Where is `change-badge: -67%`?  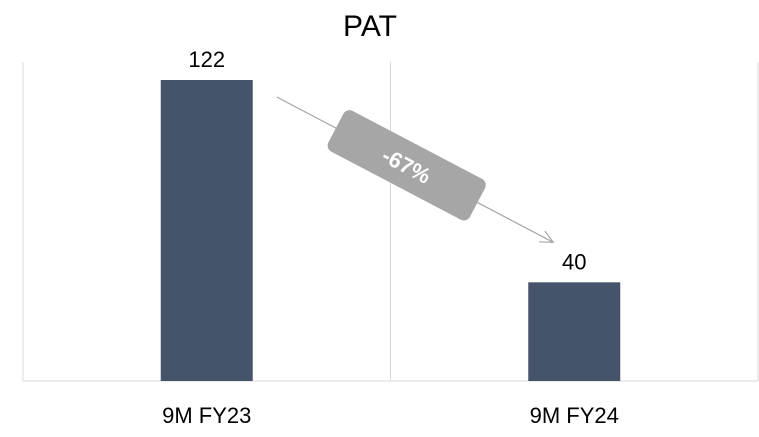 change-badge: -67% is located at coordinates (406, 165).